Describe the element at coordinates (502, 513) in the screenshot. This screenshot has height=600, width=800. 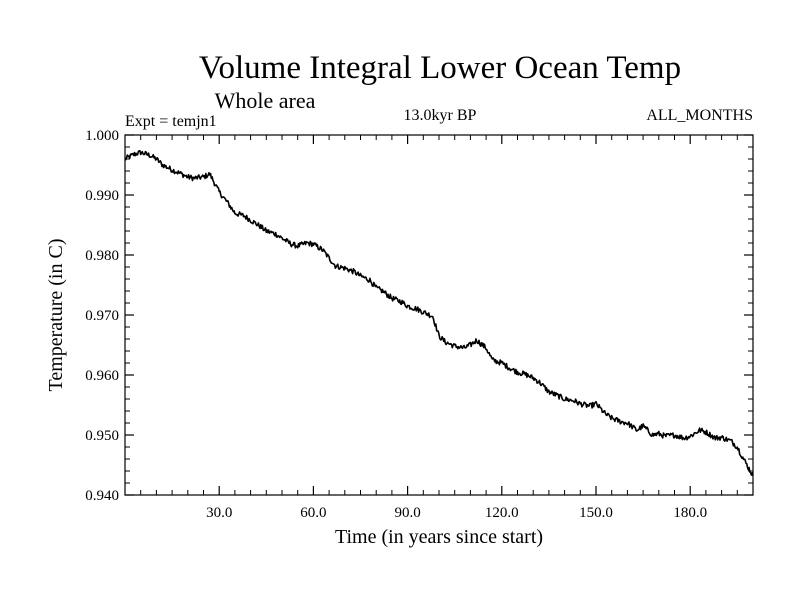
I see `x-tick-label: 120.0` at that location.